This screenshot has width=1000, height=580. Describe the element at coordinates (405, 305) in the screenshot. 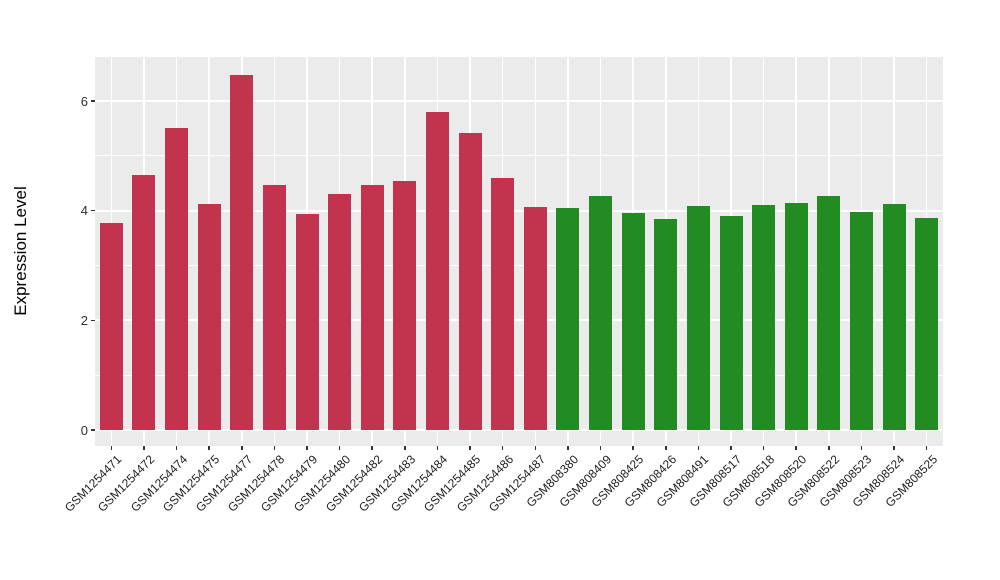

I see `bar-GSM1254483` at that location.